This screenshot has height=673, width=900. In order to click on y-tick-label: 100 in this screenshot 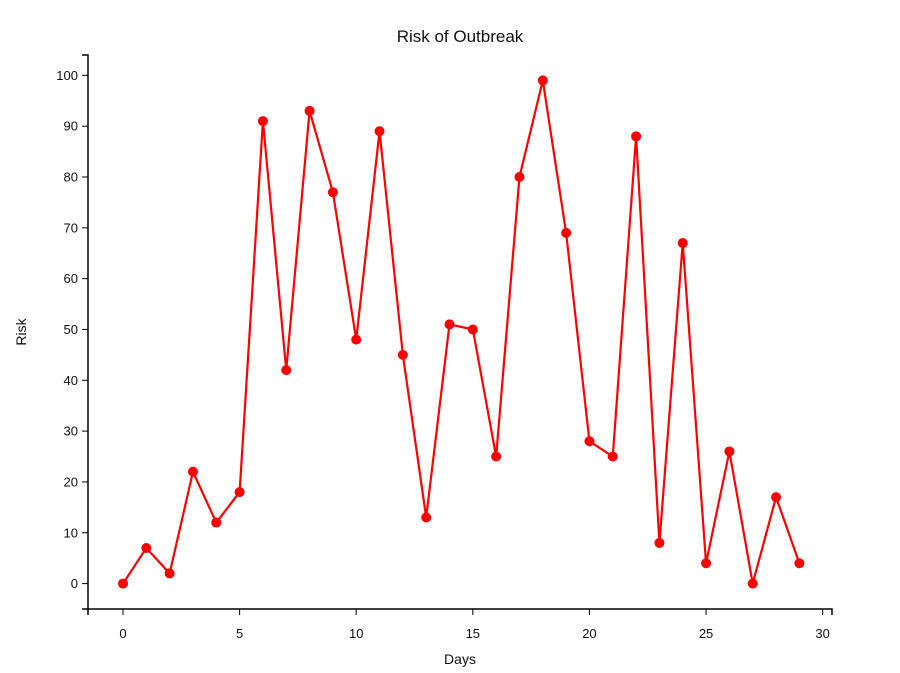, I will do `click(67, 75)`.